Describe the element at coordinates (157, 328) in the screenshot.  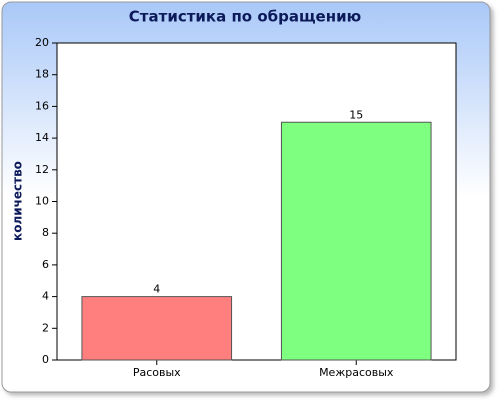
I see `bar` at that location.